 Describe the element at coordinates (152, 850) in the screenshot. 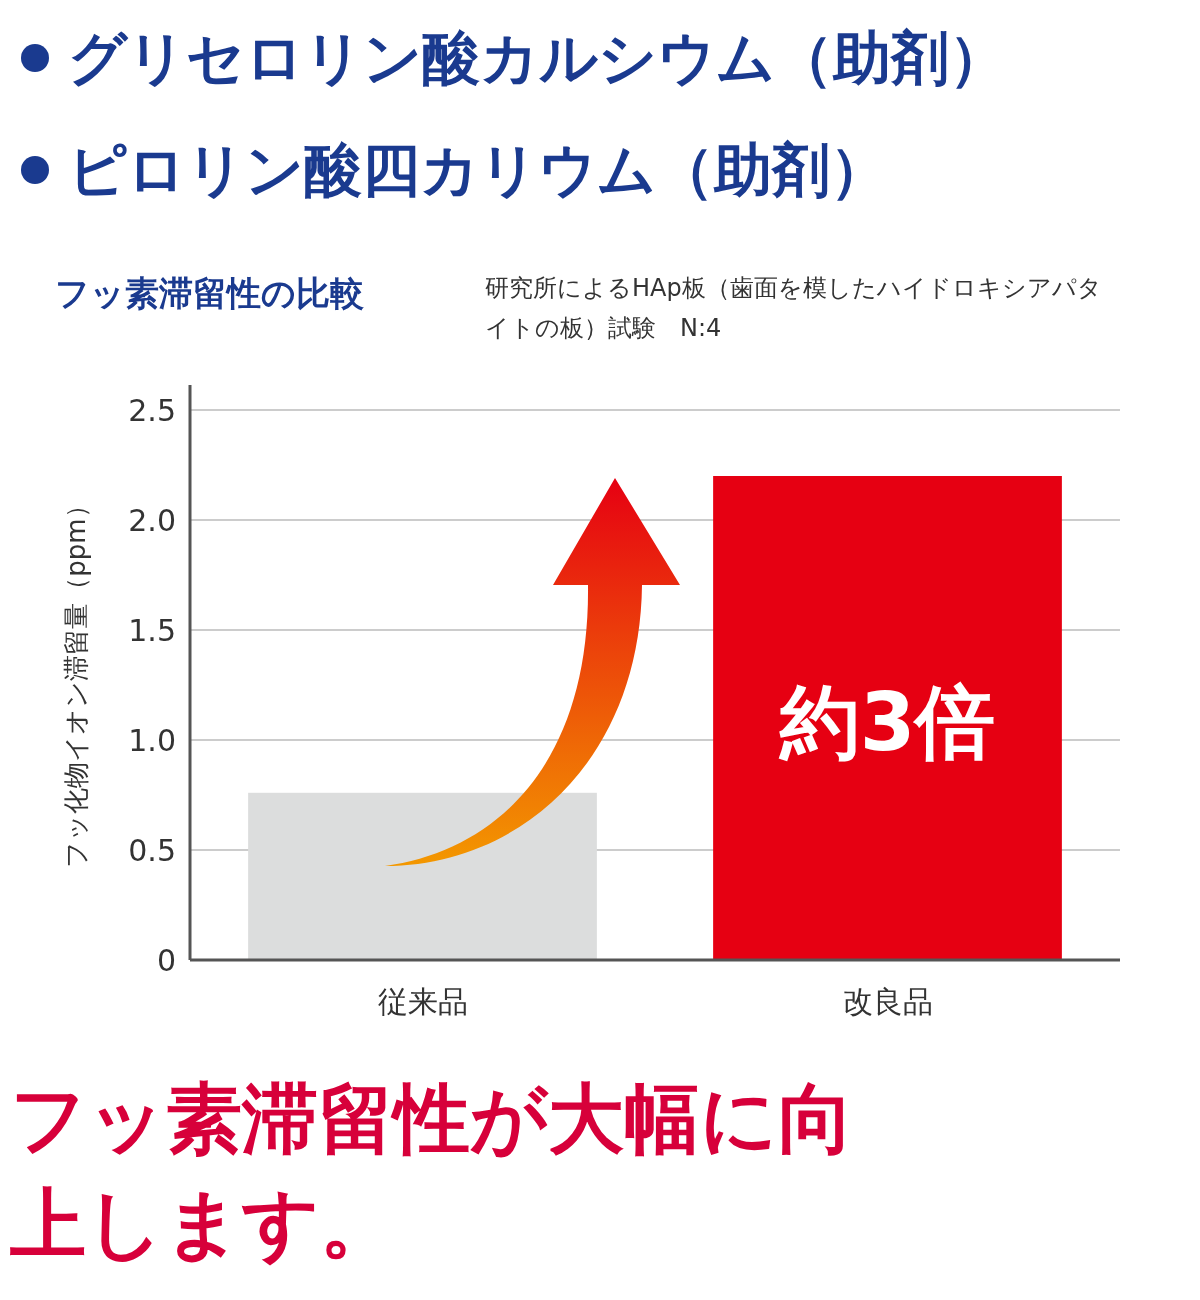

I see `y-tick-label: 0.5` at that location.